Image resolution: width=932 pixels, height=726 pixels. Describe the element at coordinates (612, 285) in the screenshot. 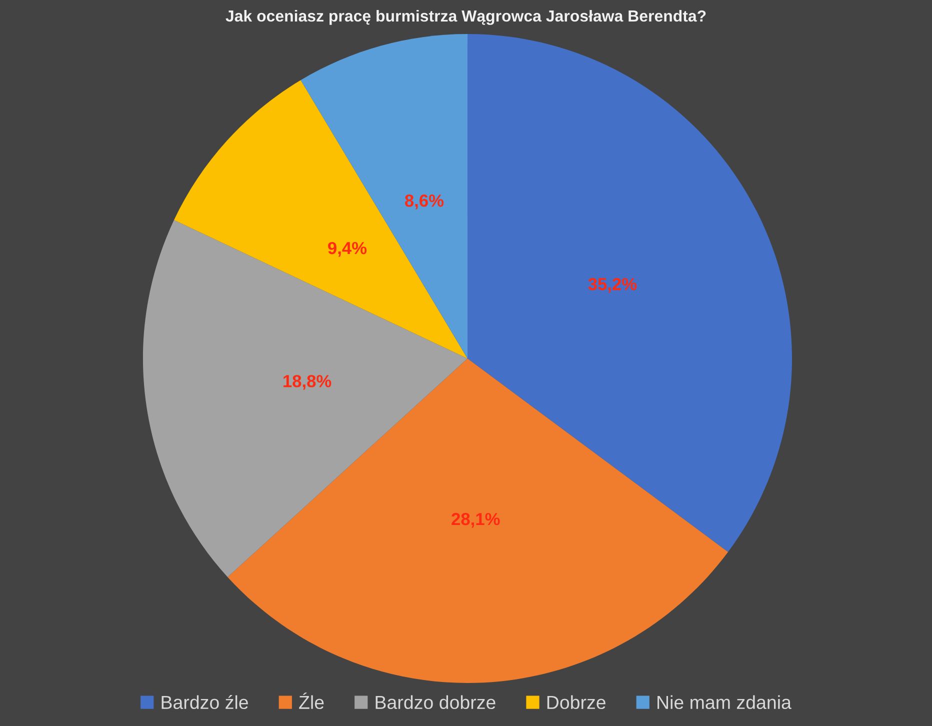

I see `data-label: 35,2%` at that location.